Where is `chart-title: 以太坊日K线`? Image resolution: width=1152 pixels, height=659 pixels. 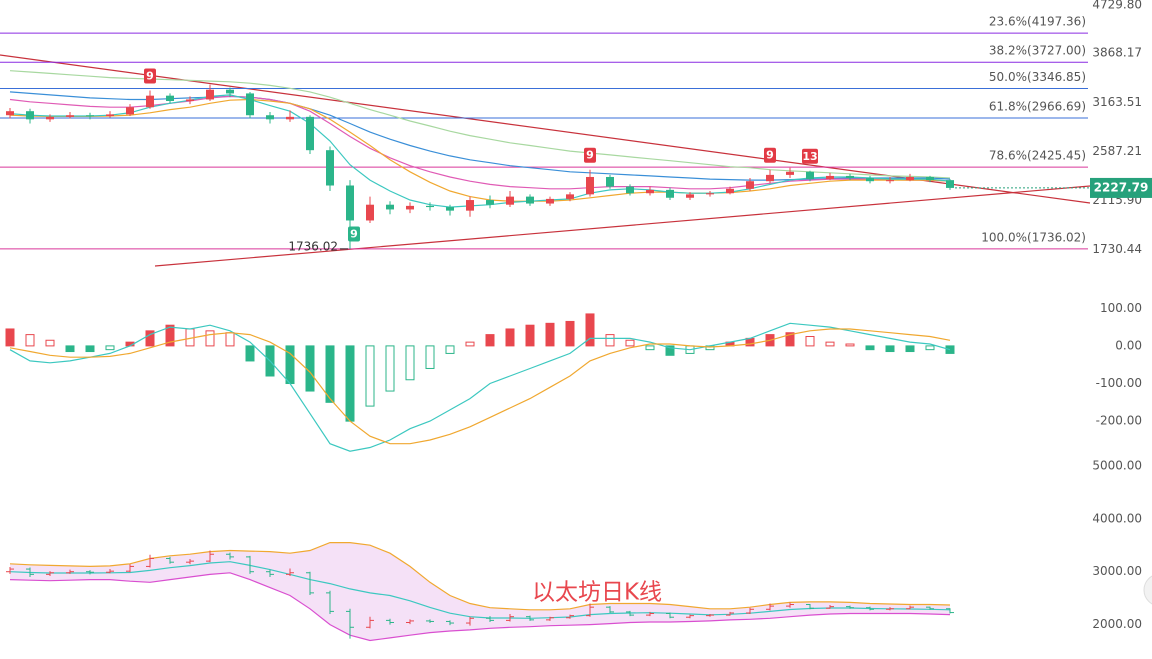 chart-title: 以太坊日K线 is located at coordinates (597, 593).